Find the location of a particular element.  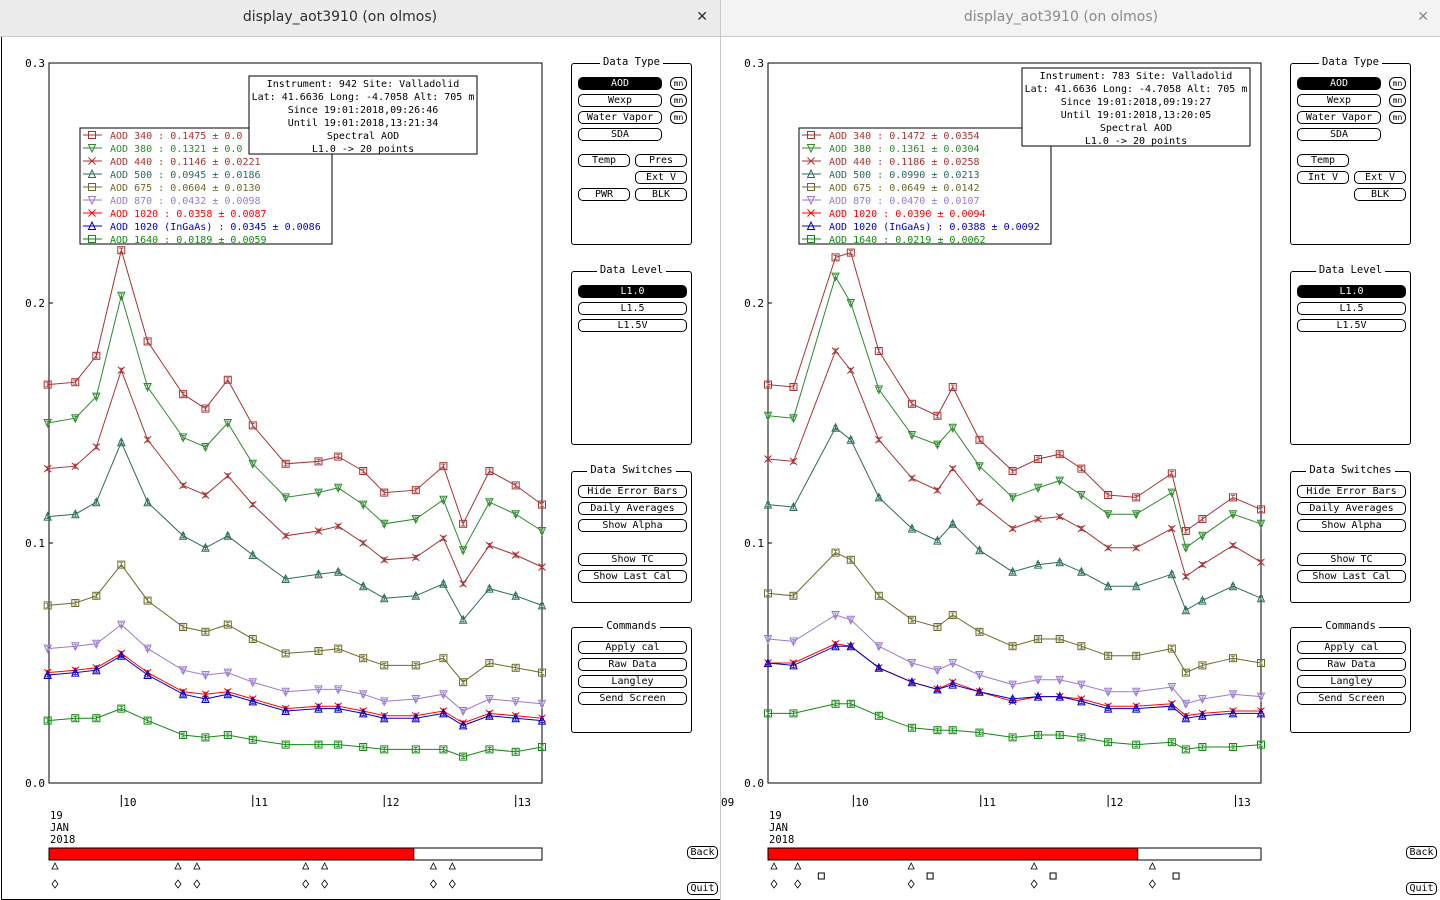

legend-entry: AOD 380 : 0.1321 ± 0.0 is located at coordinates (176, 149).